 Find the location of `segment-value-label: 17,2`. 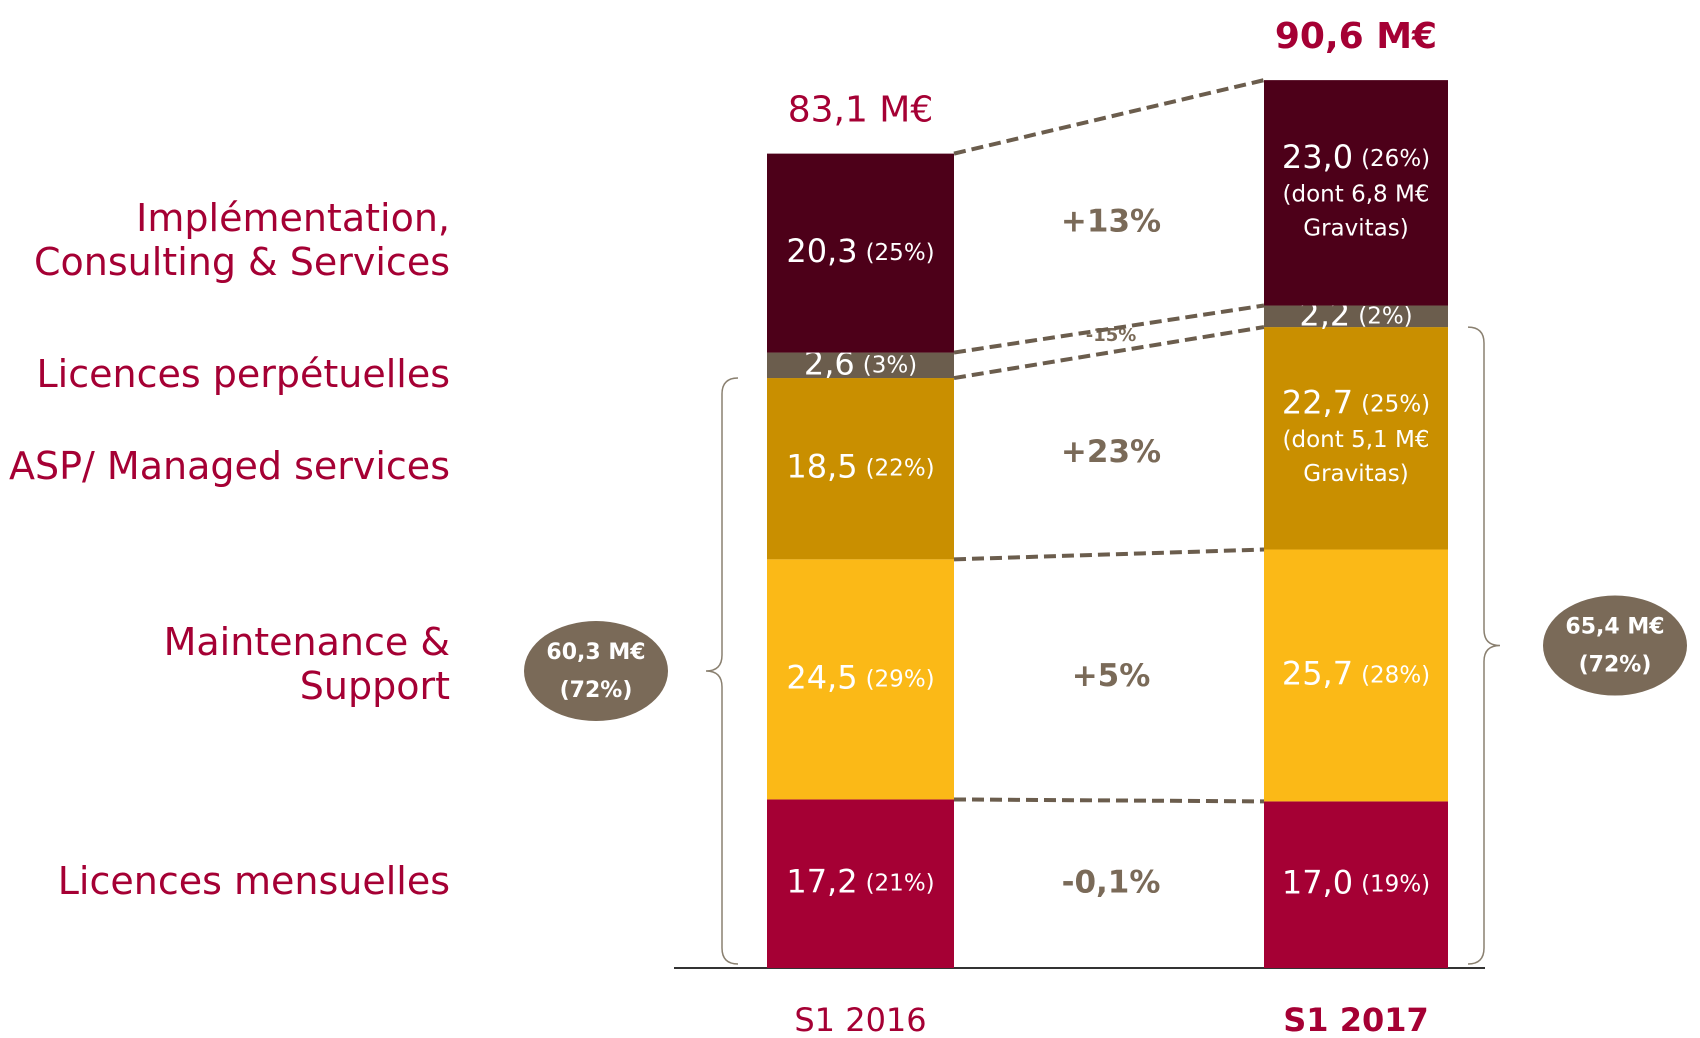

segment-value-label: 17,2 is located at coordinates (821, 882).